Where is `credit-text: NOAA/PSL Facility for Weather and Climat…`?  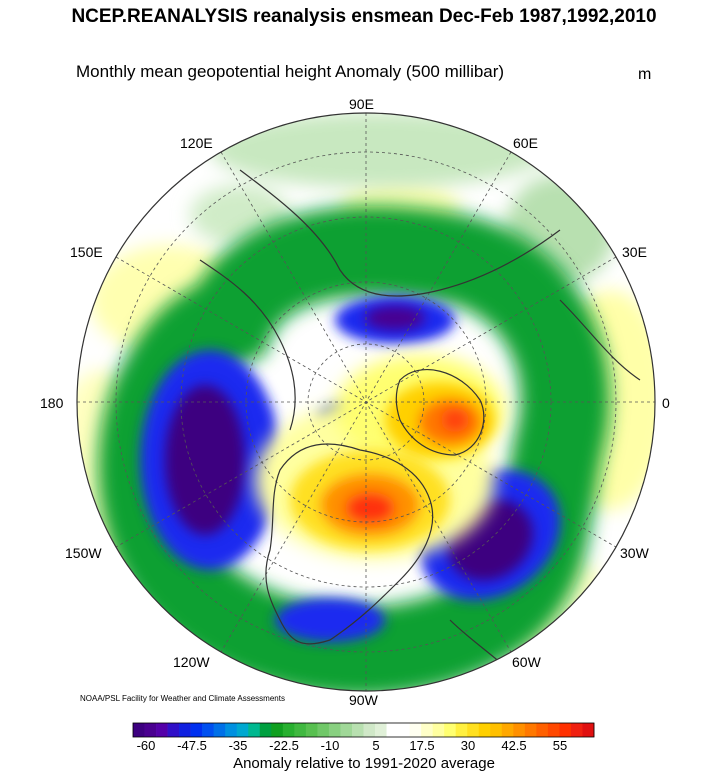 credit-text: NOAA/PSL Facility for Weather and Climat… is located at coordinates (182, 698).